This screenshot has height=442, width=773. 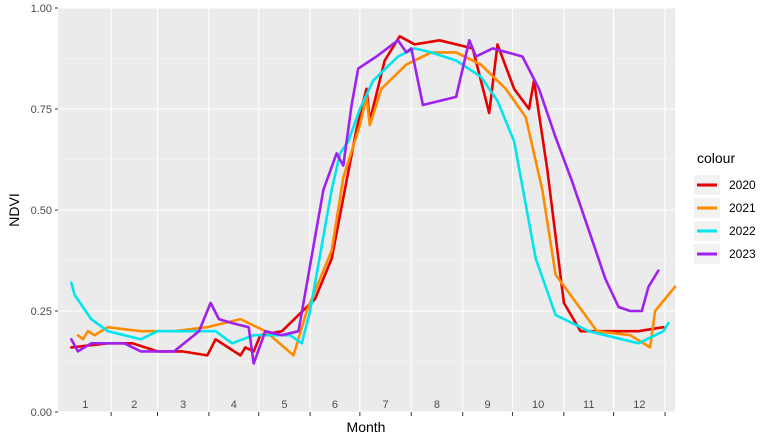 I want to click on x-axis-title: Month, so click(x=366, y=427).